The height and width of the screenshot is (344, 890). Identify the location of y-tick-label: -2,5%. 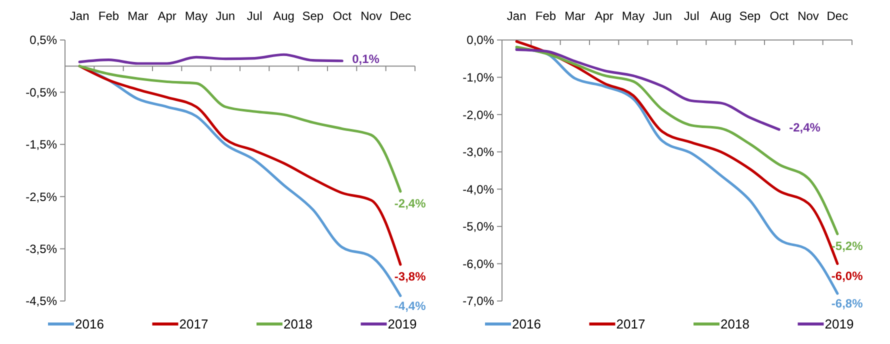
(42, 197).